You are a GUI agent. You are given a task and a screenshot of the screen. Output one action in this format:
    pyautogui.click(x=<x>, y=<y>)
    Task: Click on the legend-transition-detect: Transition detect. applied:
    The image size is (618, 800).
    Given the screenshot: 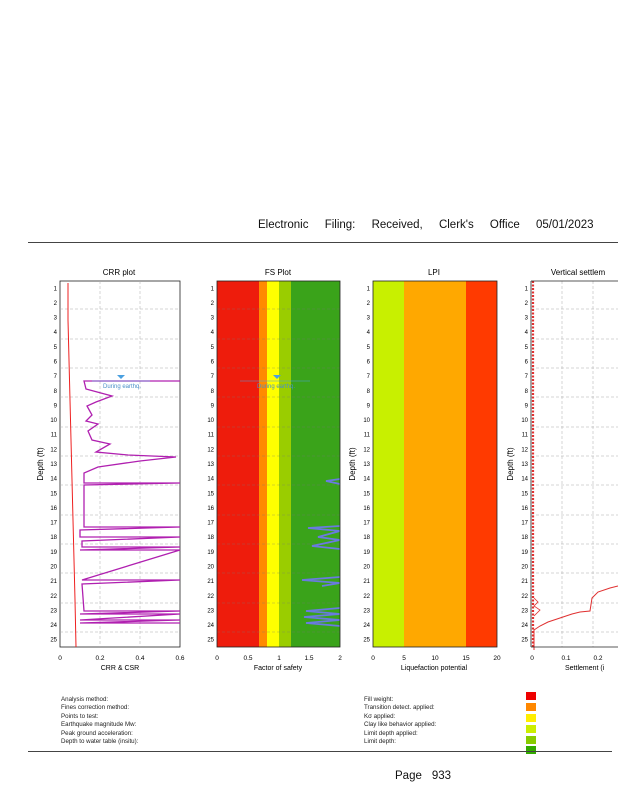 What is the action you would take?
    pyautogui.click(x=399, y=708)
    